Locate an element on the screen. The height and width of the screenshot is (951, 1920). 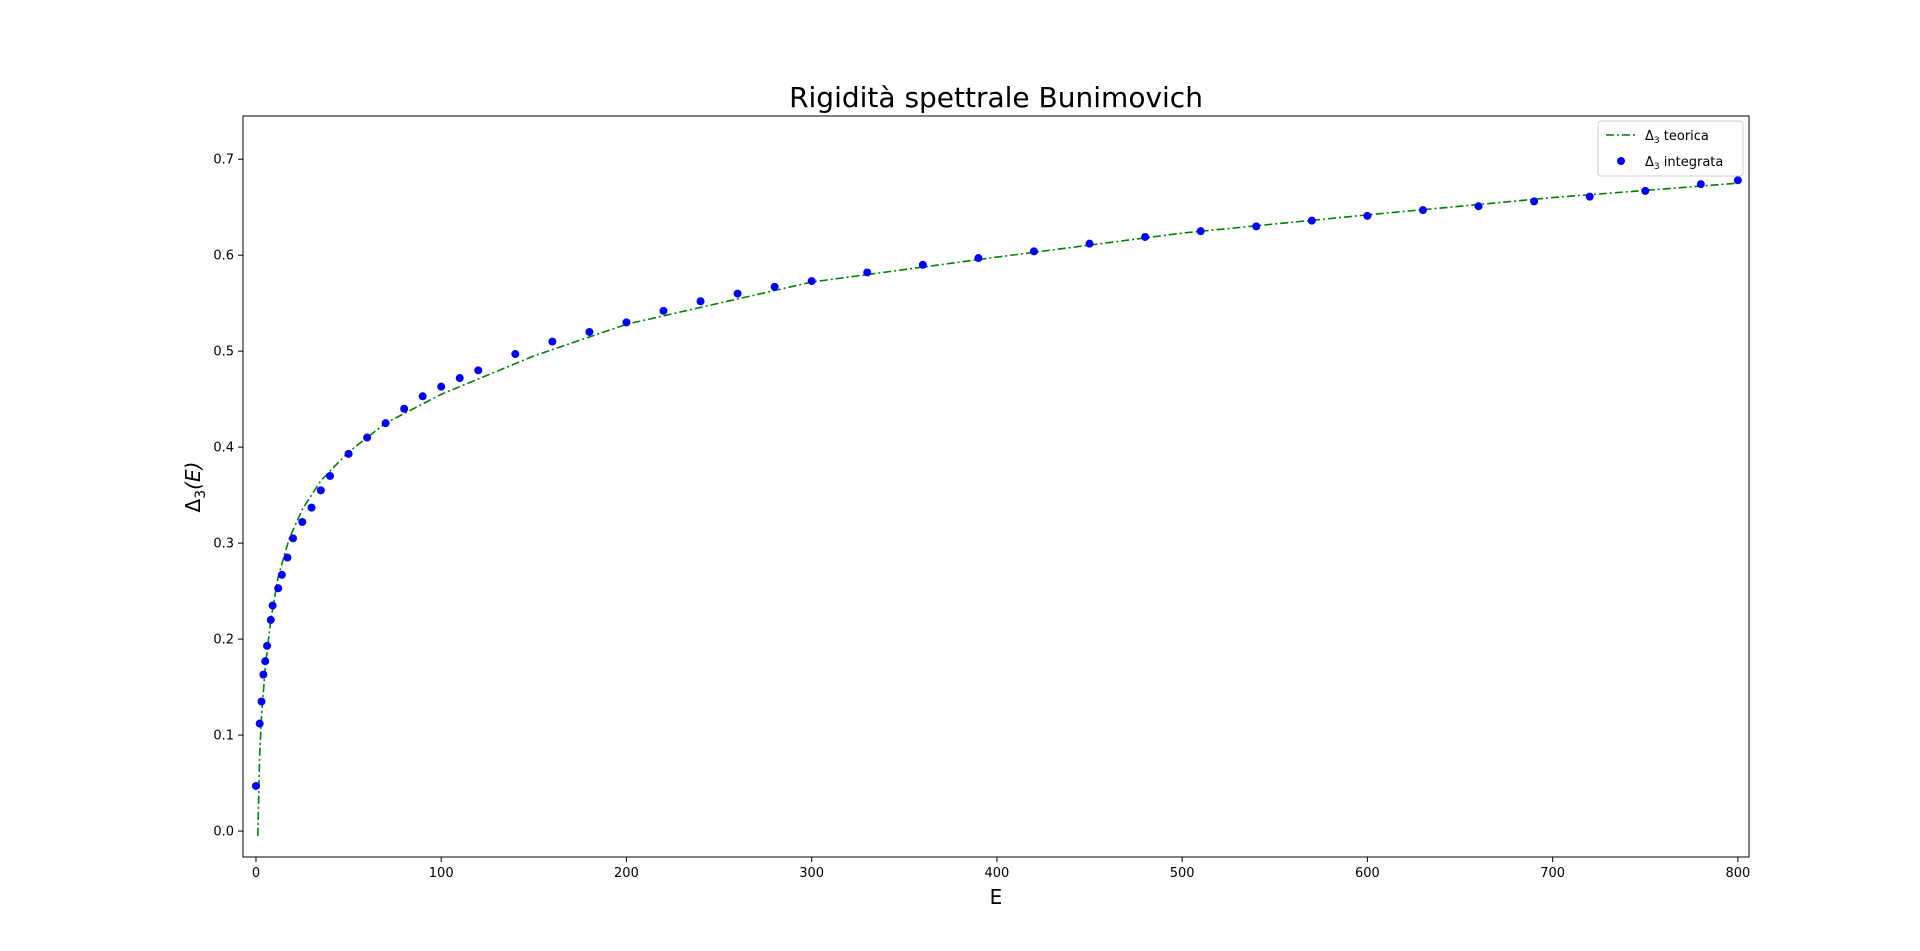
x-axis-label: E is located at coordinates (996, 897).